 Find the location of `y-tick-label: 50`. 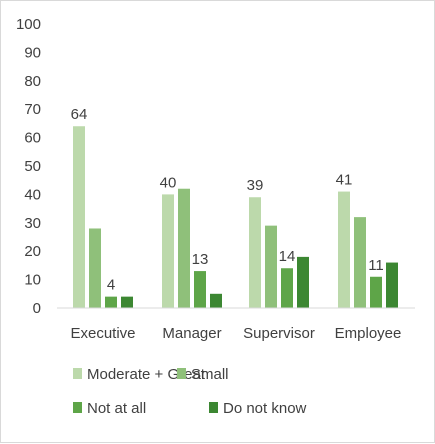

y-tick-label: 50 is located at coordinates (32, 166).